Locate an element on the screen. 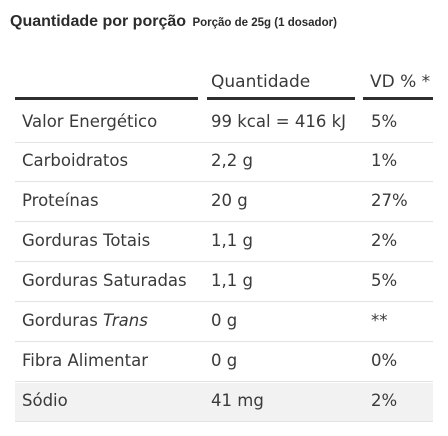 The image size is (448, 436). nutrient-name: Gorduras Saturadas is located at coordinates (104, 280).